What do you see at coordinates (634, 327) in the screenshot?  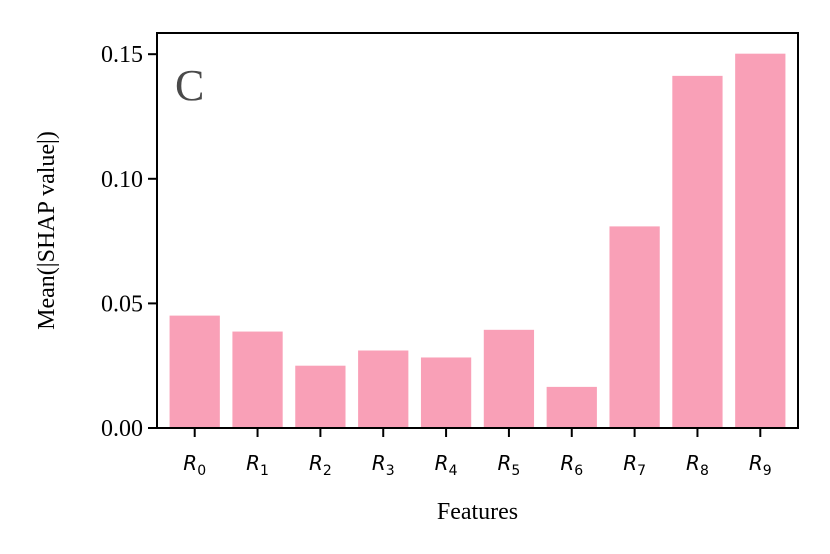 I see `bar-R7` at bounding box center [634, 327].